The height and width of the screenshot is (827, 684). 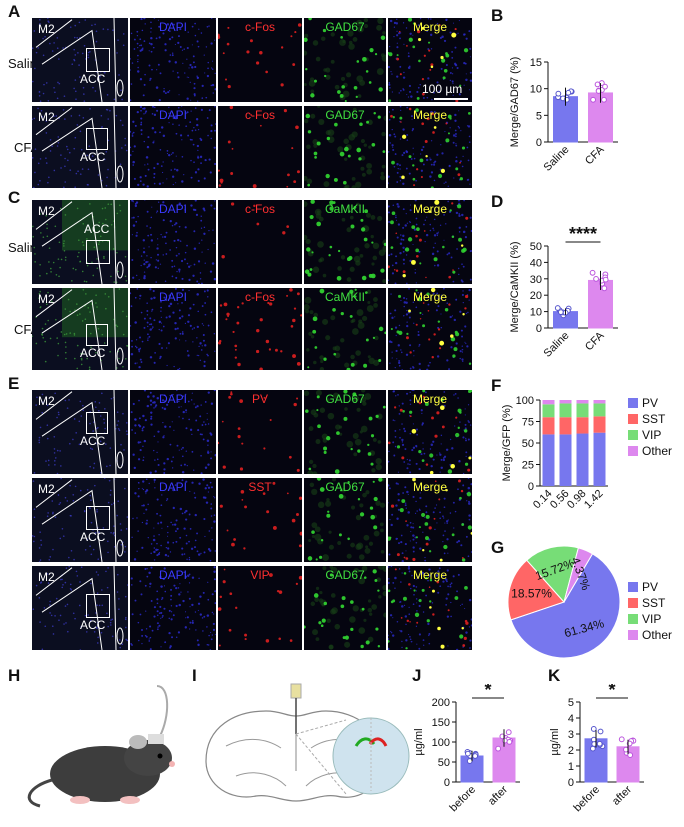 I want to click on y-tick-label: 50, so click(x=444, y=763).